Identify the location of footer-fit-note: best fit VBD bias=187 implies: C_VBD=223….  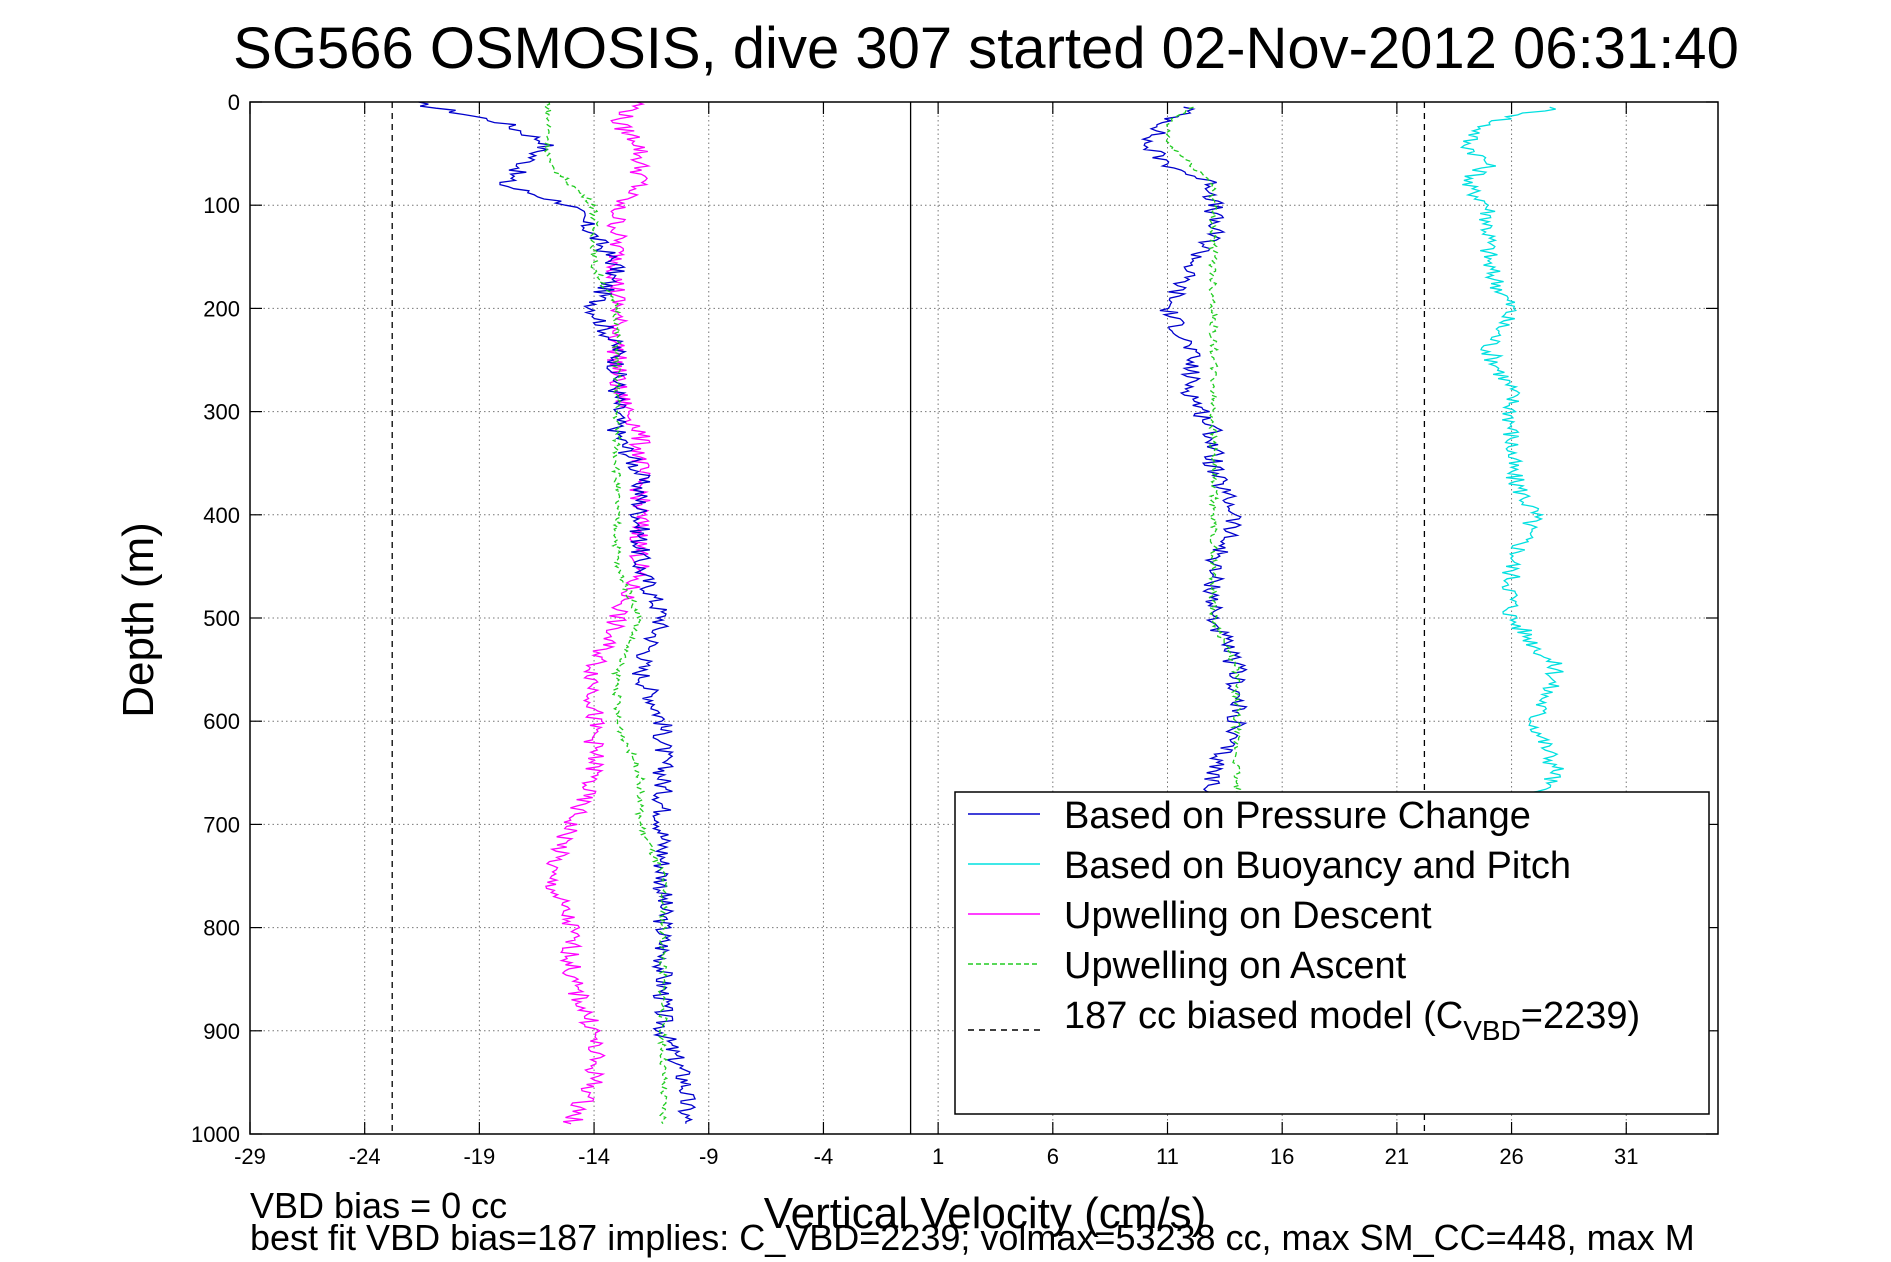
(972, 1237).